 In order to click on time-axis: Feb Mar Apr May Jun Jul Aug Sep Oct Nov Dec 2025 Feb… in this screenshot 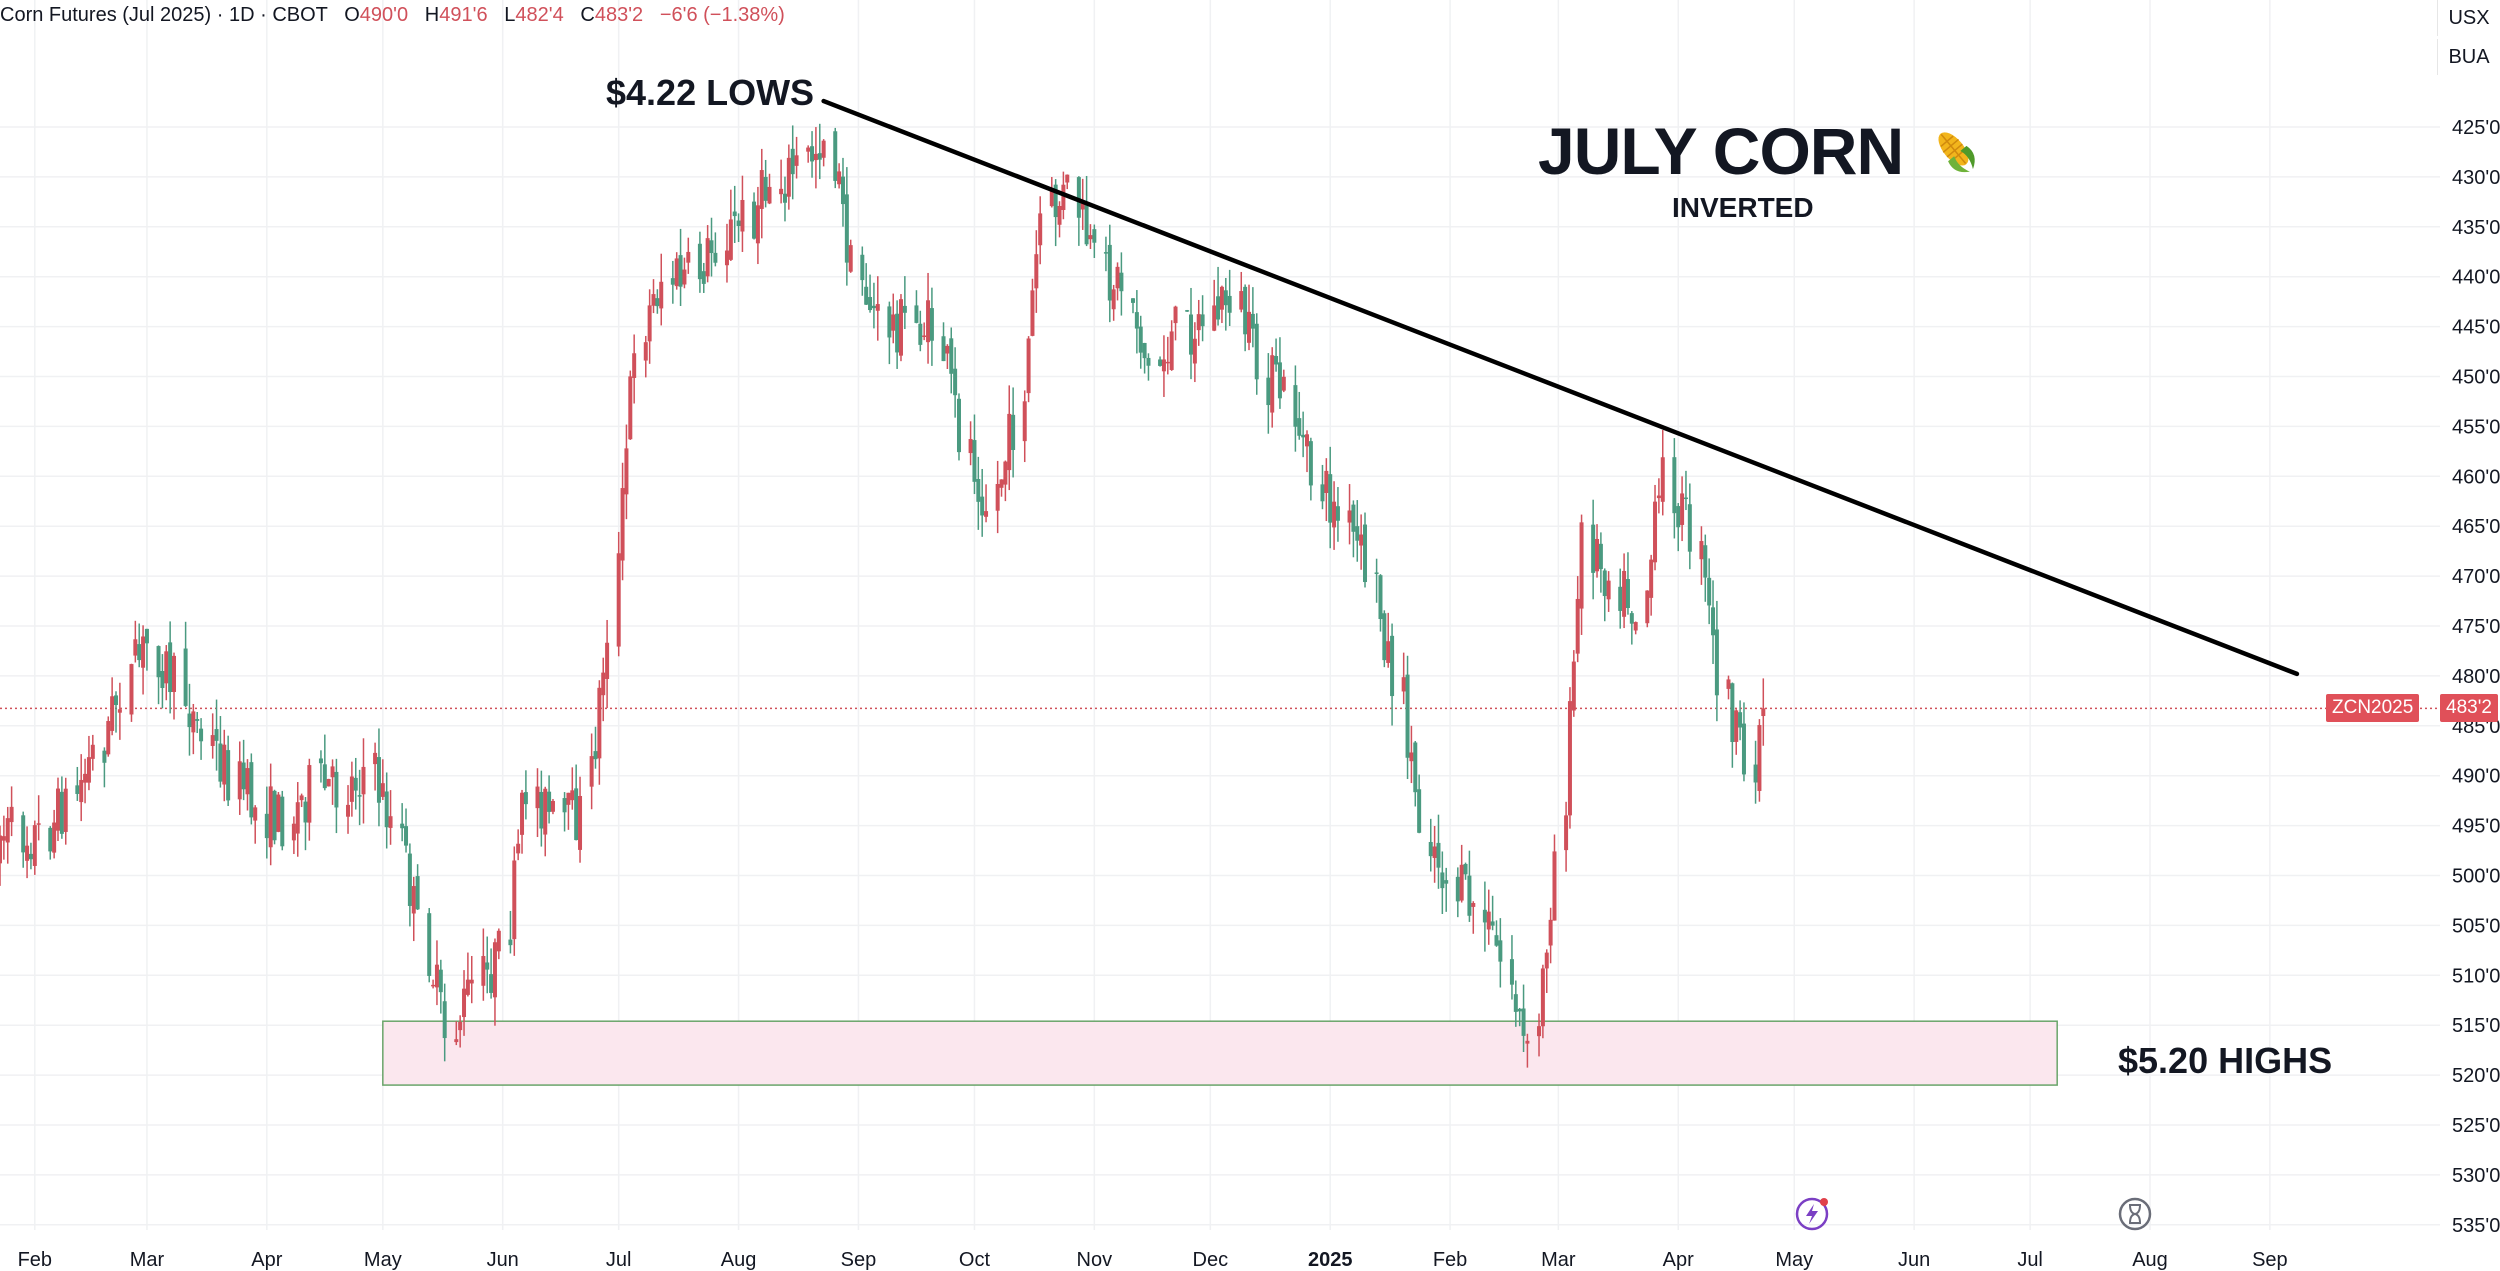, I will do `click(1153, 1260)`.